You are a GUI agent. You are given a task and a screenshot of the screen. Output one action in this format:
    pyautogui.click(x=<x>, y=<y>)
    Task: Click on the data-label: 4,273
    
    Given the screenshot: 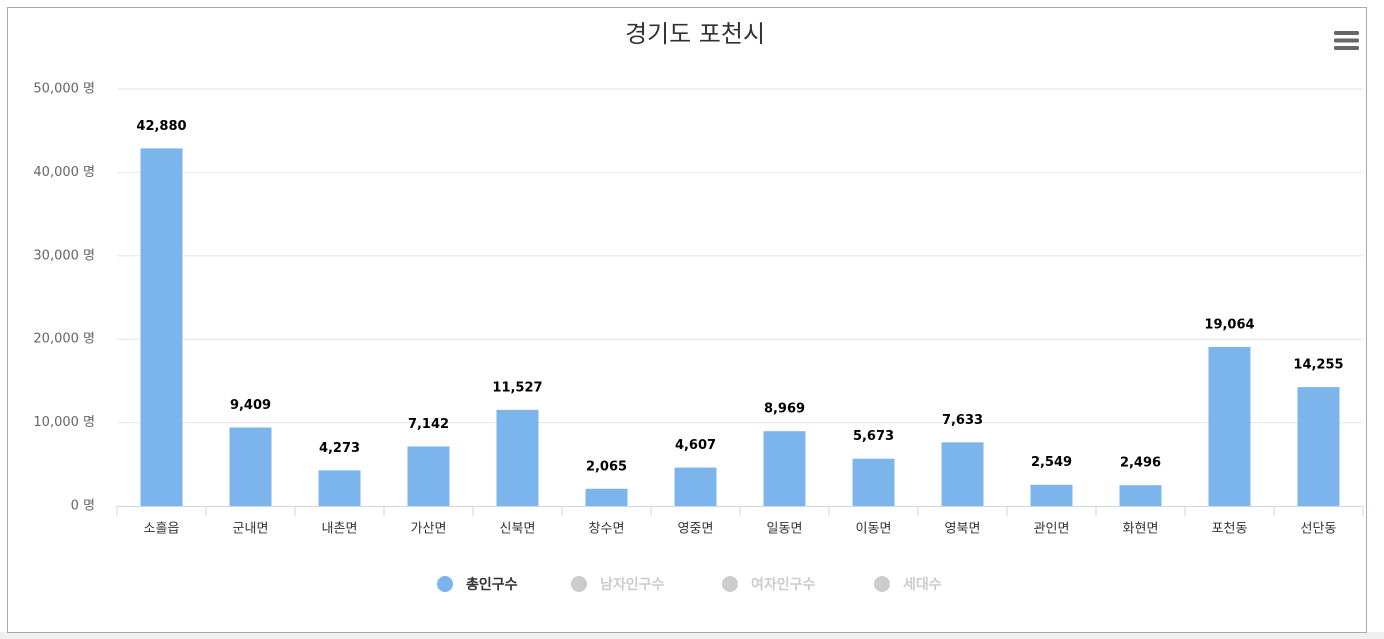 What is the action you would take?
    pyautogui.click(x=339, y=448)
    